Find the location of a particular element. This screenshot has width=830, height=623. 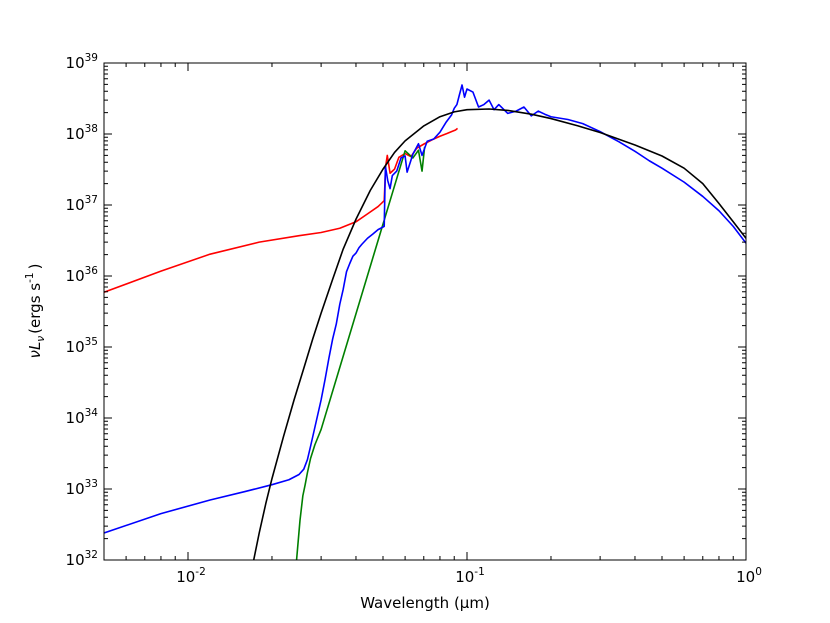

y-tick-label-4: 1036 is located at coordinates (82, 275).